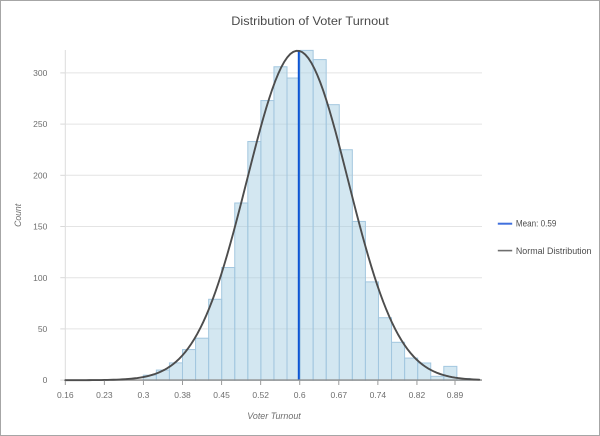 The image size is (600, 436). What do you see at coordinates (182, 395) in the screenshot?
I see `svg-text: 0.38` at bounding box center [182, 395].